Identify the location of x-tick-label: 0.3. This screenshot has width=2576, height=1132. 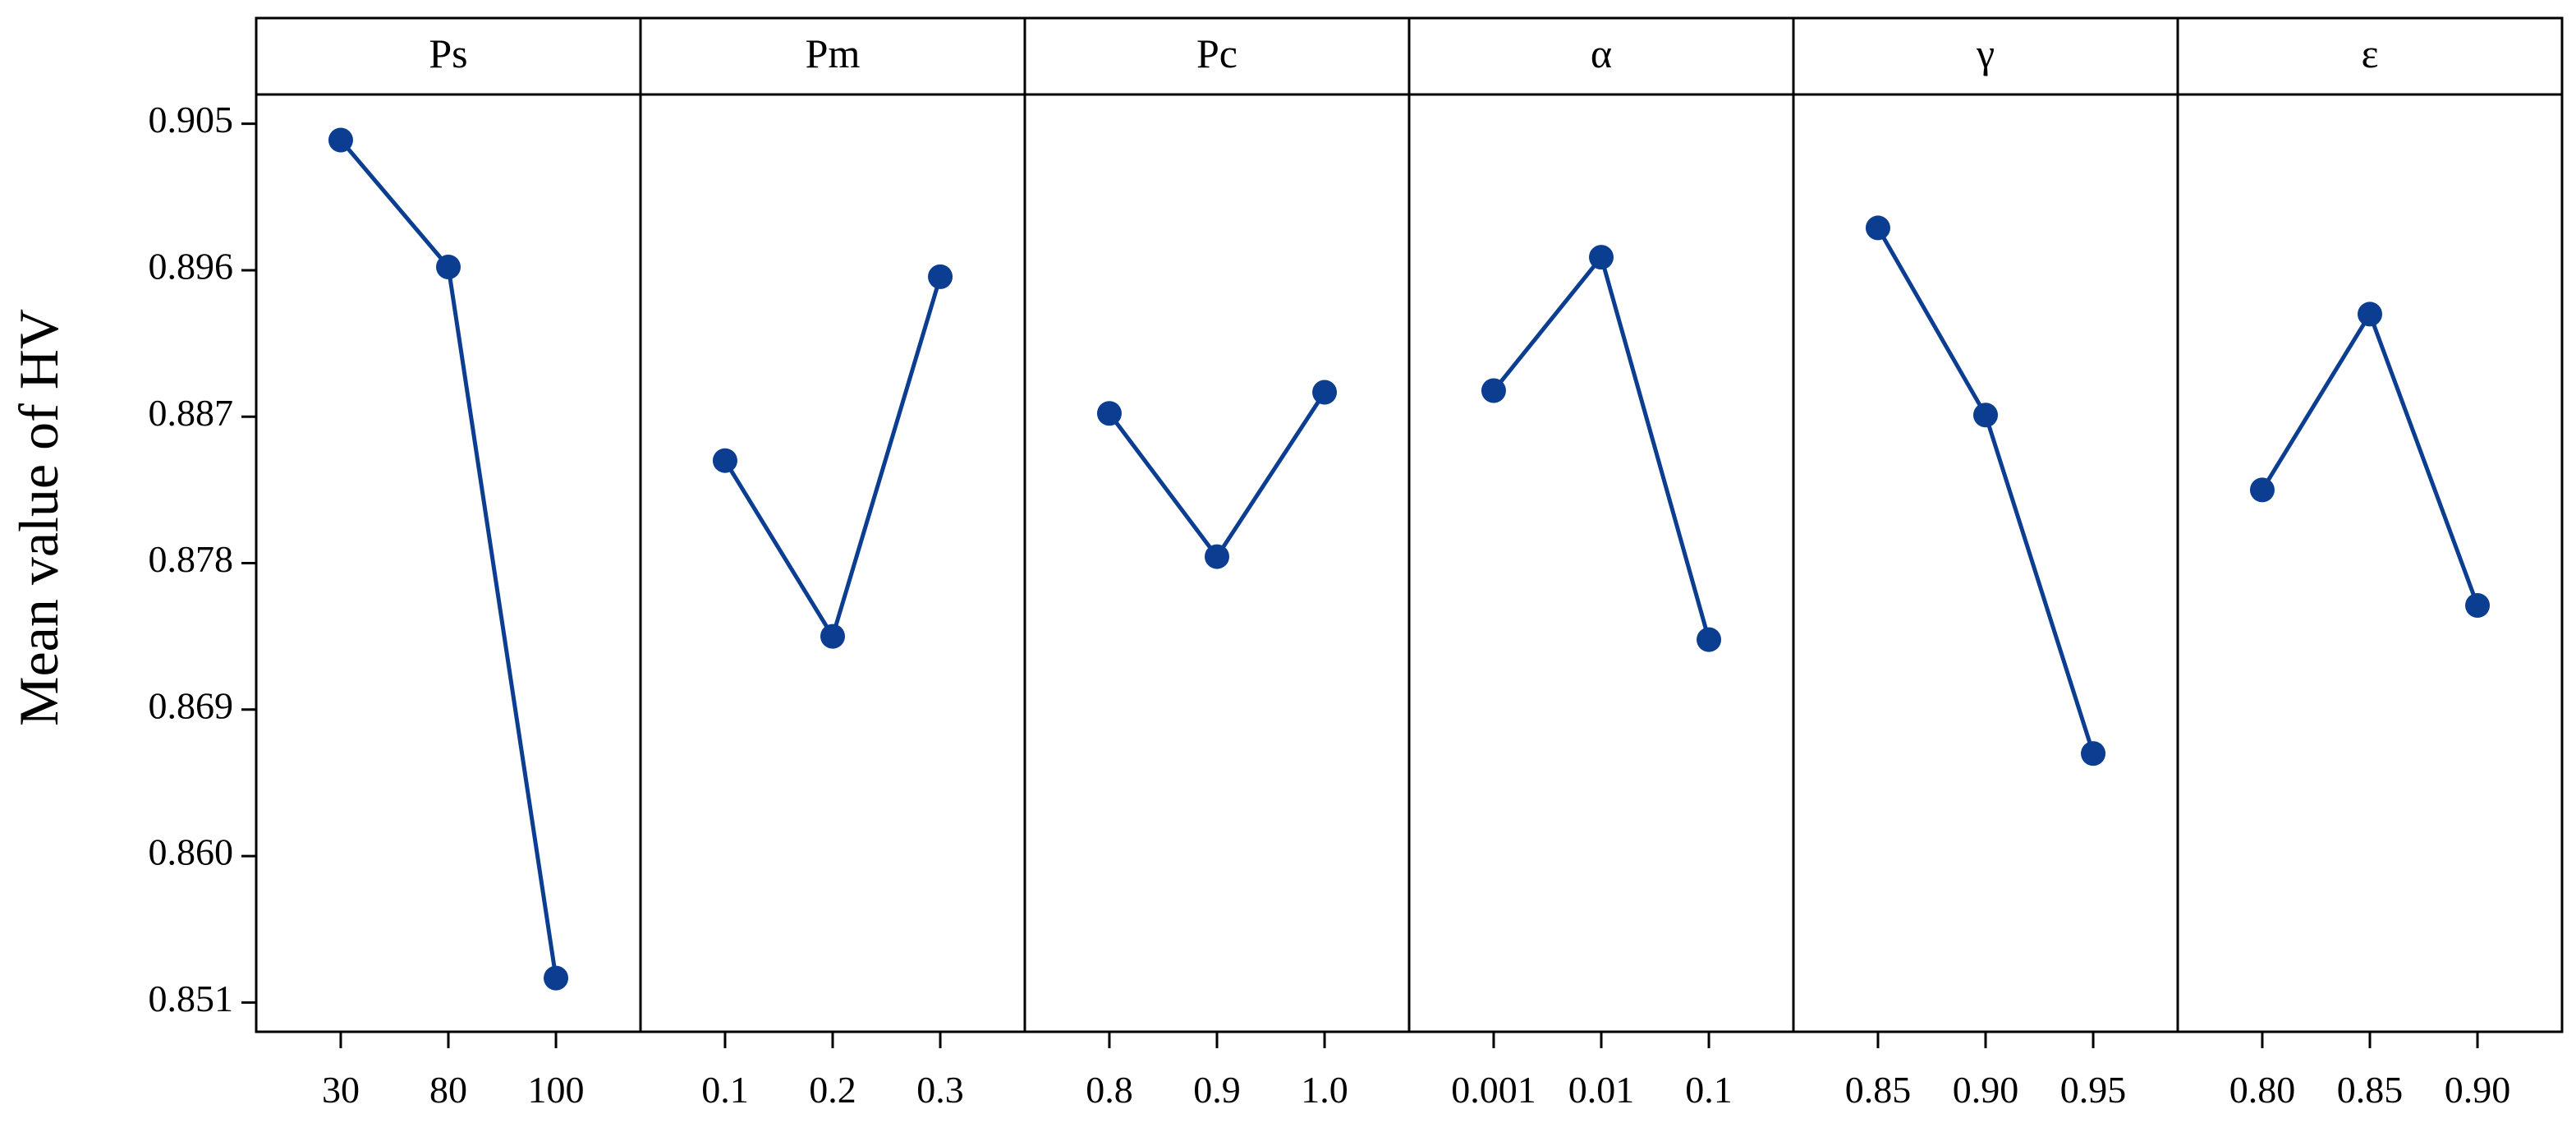
(940, 1090).